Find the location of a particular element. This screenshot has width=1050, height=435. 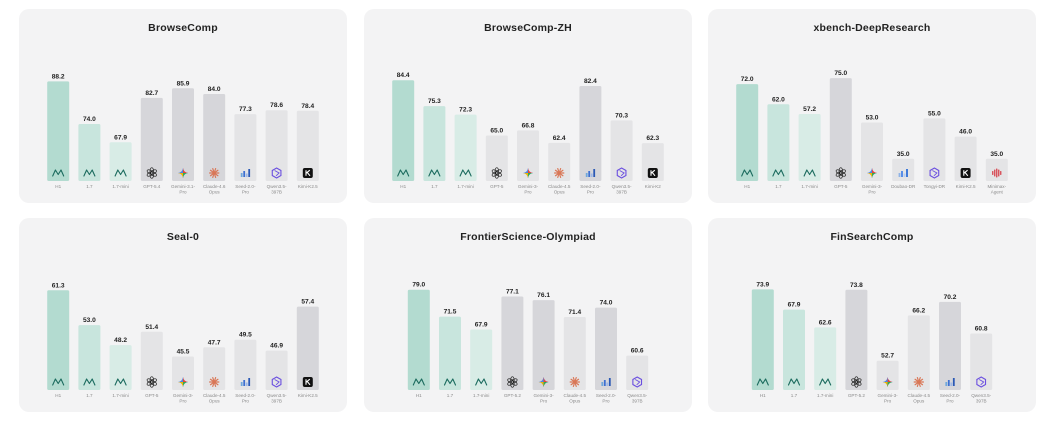

value-label: 77.3 is located at coordinates (245, 109).